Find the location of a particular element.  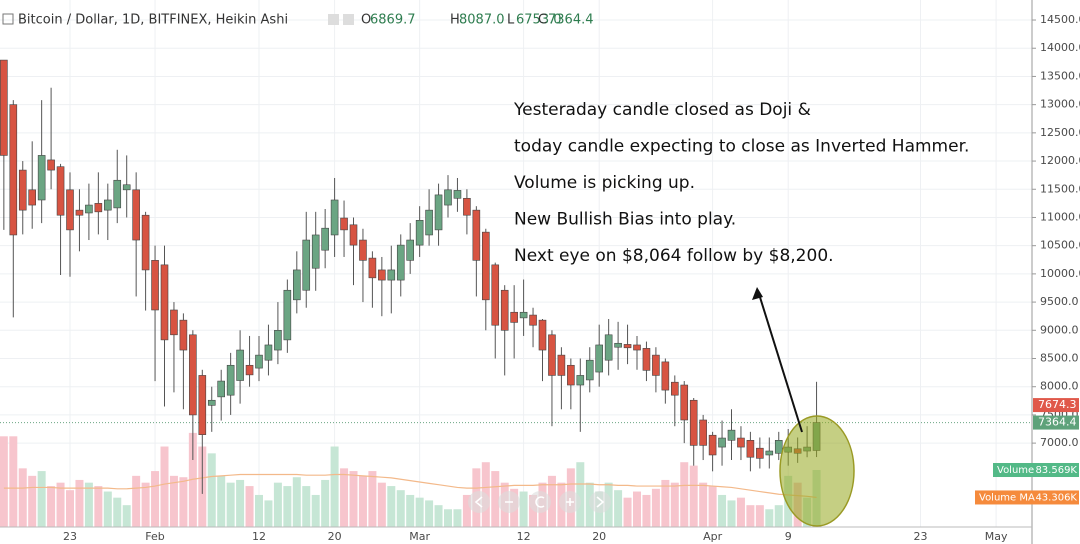

x-tick-label: Apr is located at coordinates (713, 536).